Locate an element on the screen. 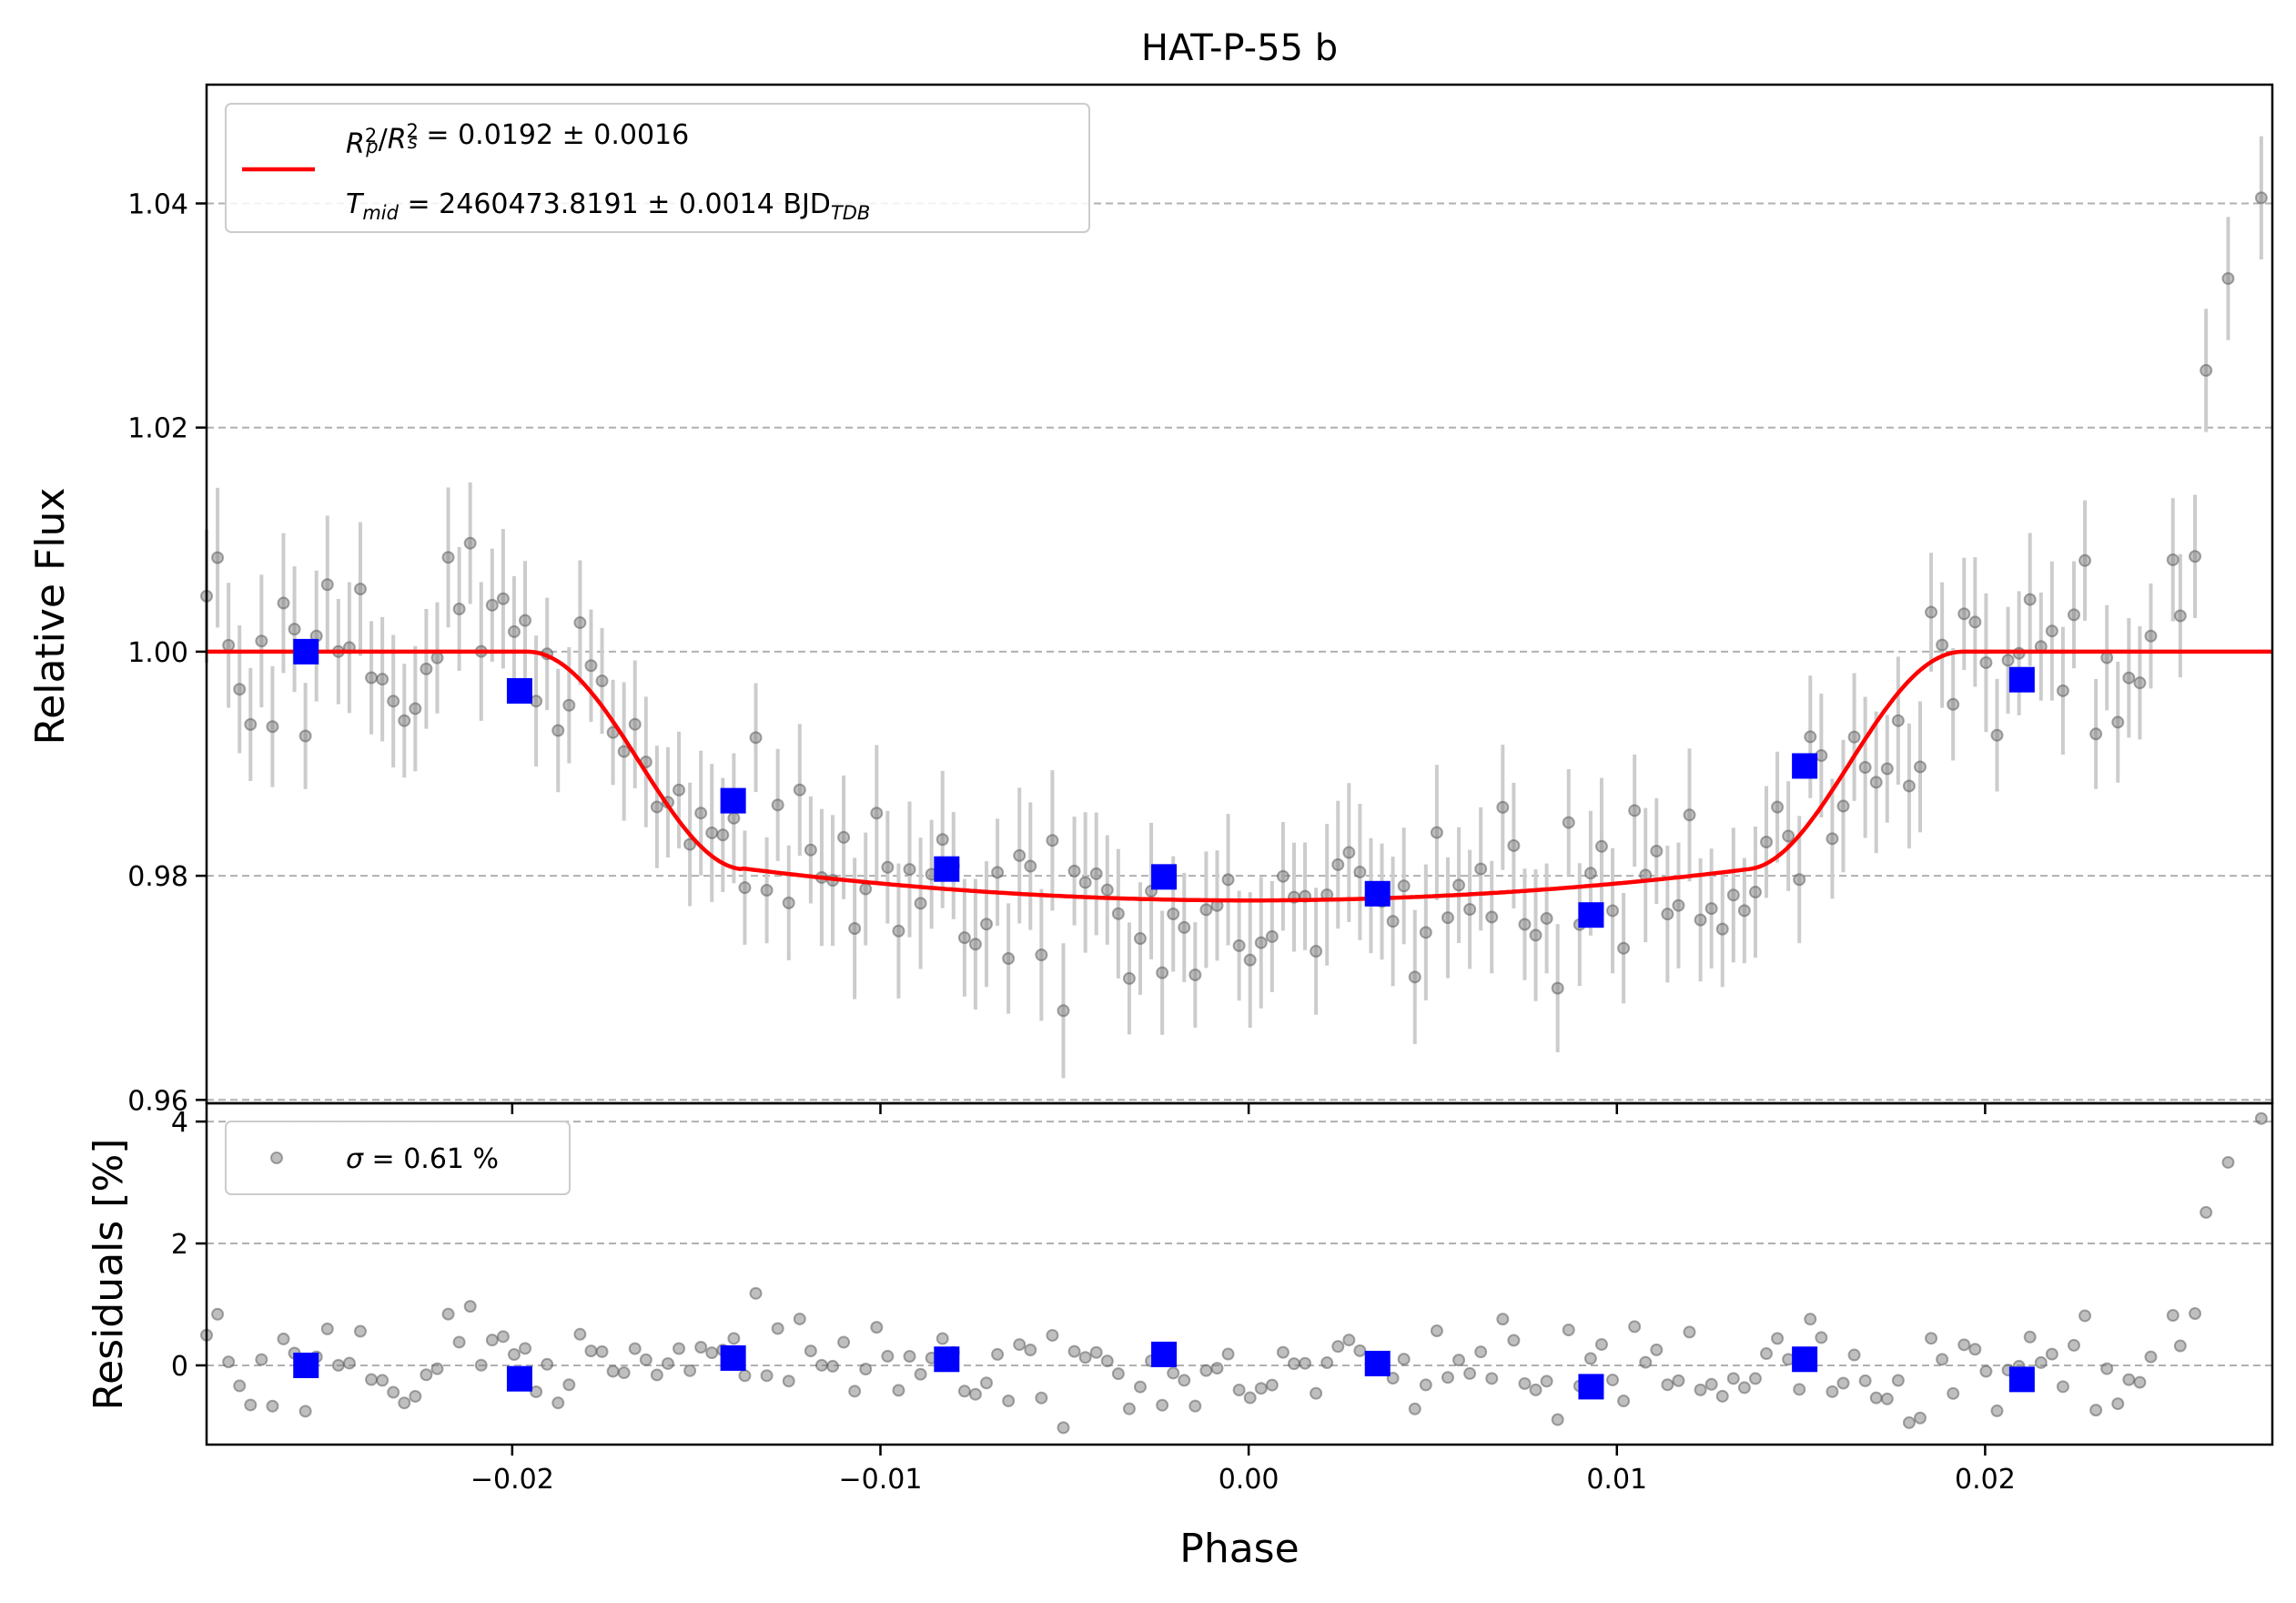 The height and width of the screenshot is (1603, 2296). x-tick-label: 0.01 is located at coordinates (1617, 1480).